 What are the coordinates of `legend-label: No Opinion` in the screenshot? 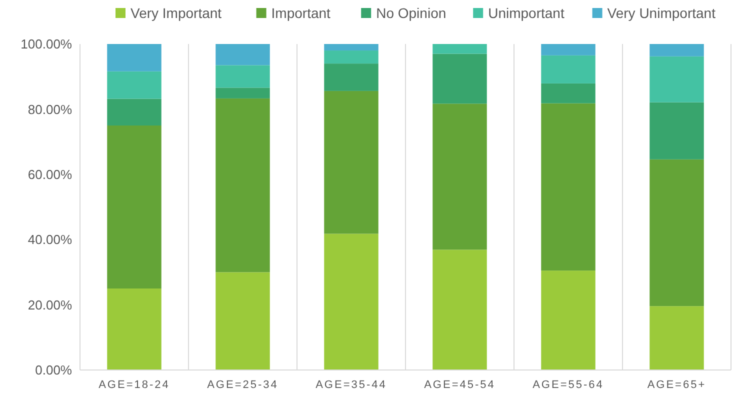 It's located at (411, 12).